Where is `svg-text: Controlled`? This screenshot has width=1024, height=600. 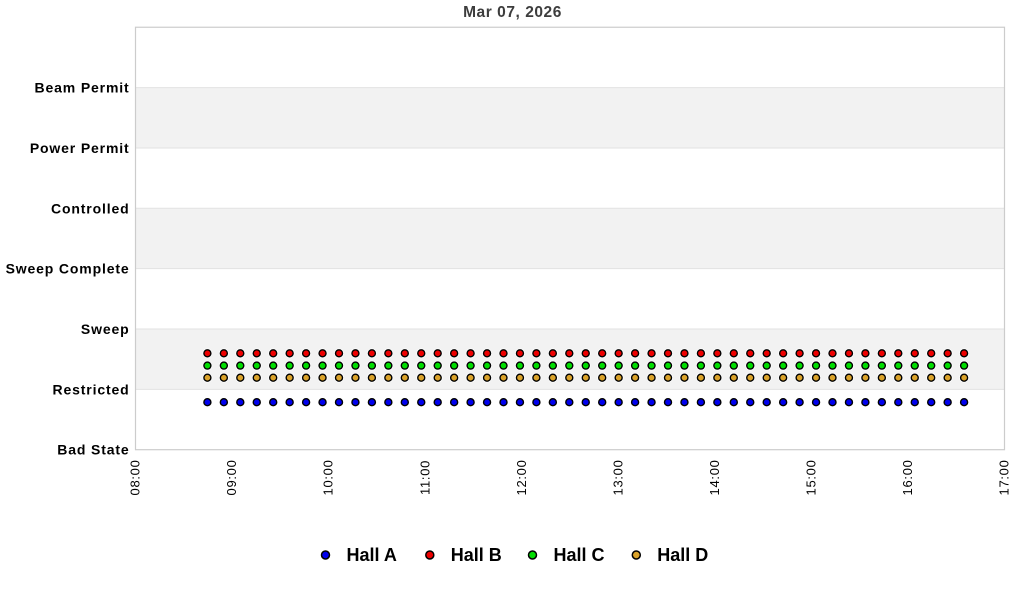
svg-text: Controlled is located at coordinates (90, 208).